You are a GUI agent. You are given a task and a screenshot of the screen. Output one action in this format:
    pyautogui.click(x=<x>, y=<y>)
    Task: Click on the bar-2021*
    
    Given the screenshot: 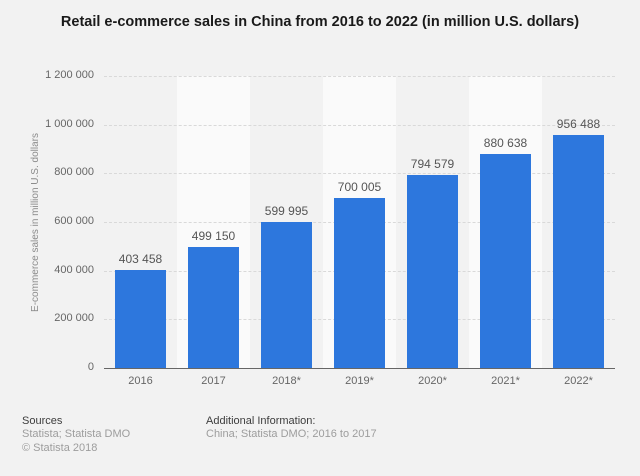 What is the action you would take?
    pyautogui.click(x=505, y=261)
    